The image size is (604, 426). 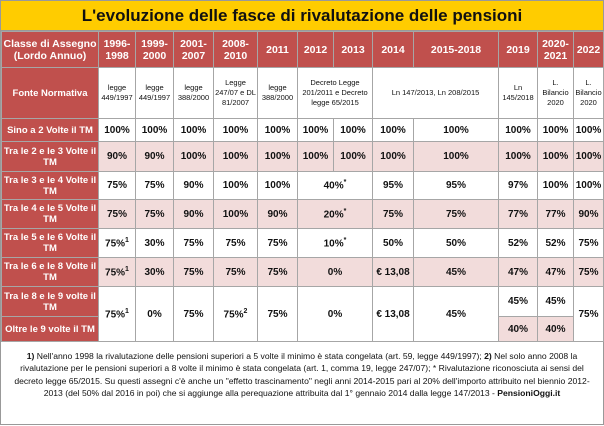 I want to click on header-cell: 2022, so click(x=588, y=49).